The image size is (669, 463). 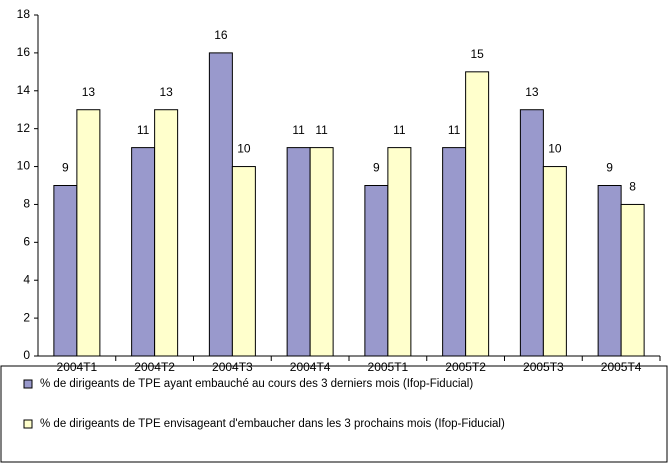 I want to click on x-tick-label: 2004T3, so click(x=232, y=367).